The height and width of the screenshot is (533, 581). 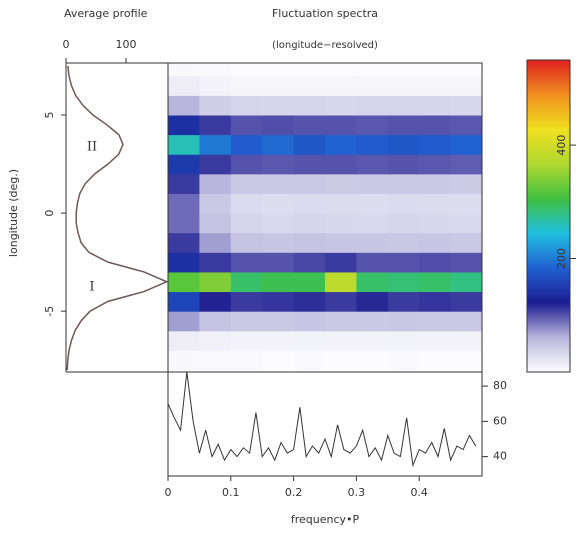 What do you see at coordinates (500, 385) in the screenshot?
I see `y-tick-label: 80` at bounding box center [500, 385].